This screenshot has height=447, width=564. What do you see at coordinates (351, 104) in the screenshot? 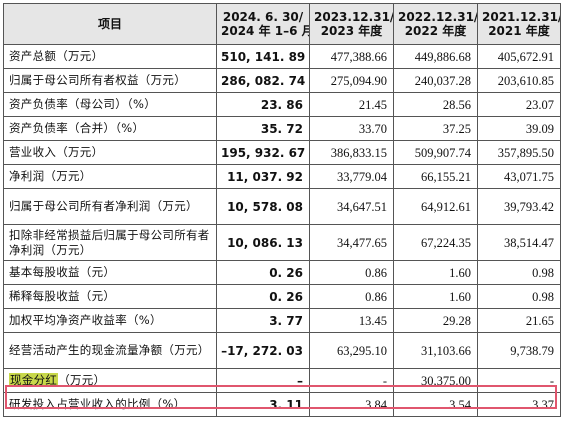
I see `cell-2023: 21.45` at bounding box center [351, 104].